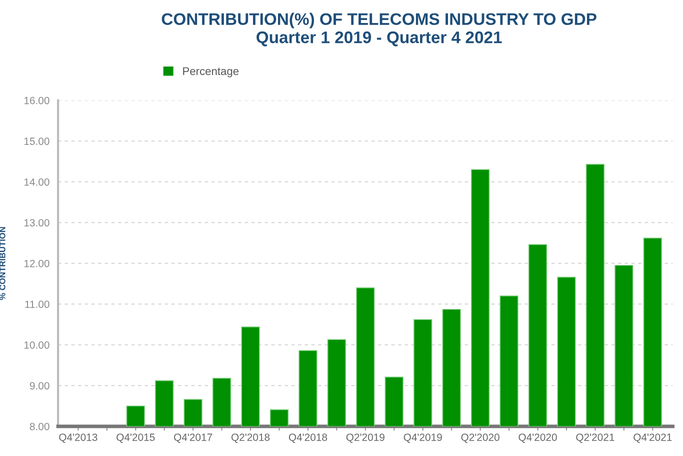 The height and width of the screenshot is (456, 683). What do you see at coordinates (595, 438) in the screenshot?
I see `x-tick-label: Q2'2021` at bounding box center [595, 438].